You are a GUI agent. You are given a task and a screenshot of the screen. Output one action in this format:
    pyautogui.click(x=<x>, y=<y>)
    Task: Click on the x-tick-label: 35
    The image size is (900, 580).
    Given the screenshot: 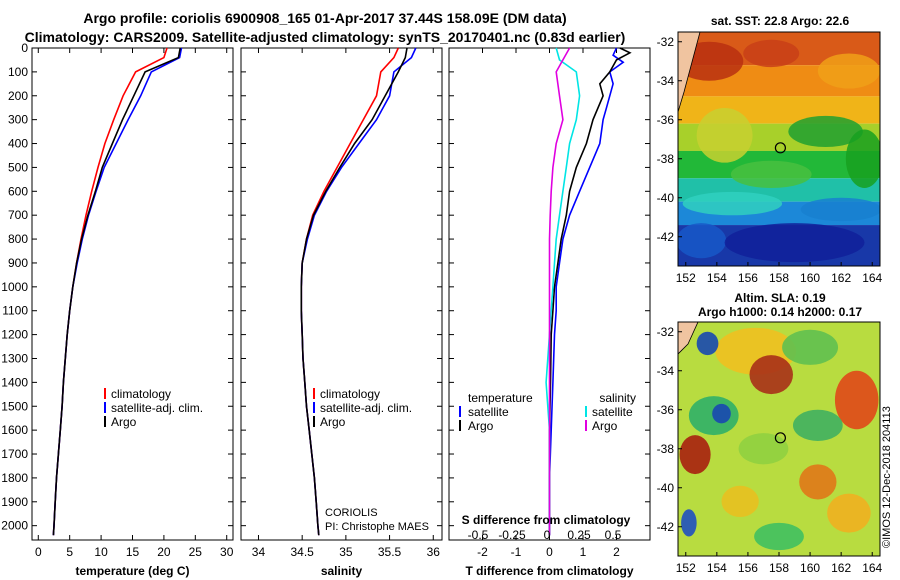 What is the action you would take?
    pyautogui.click(x=346, y=552)
    